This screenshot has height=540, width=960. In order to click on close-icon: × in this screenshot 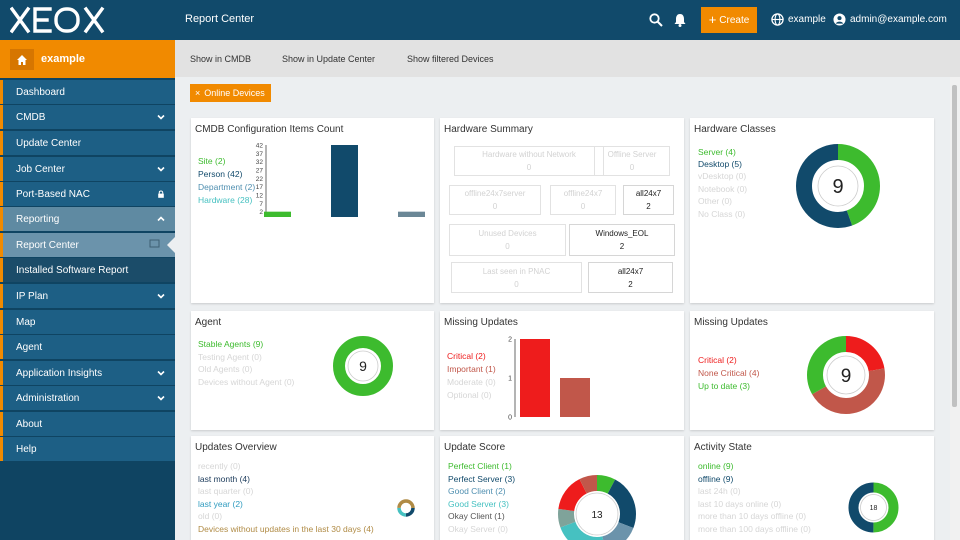, I will do `click(198, 93)`.